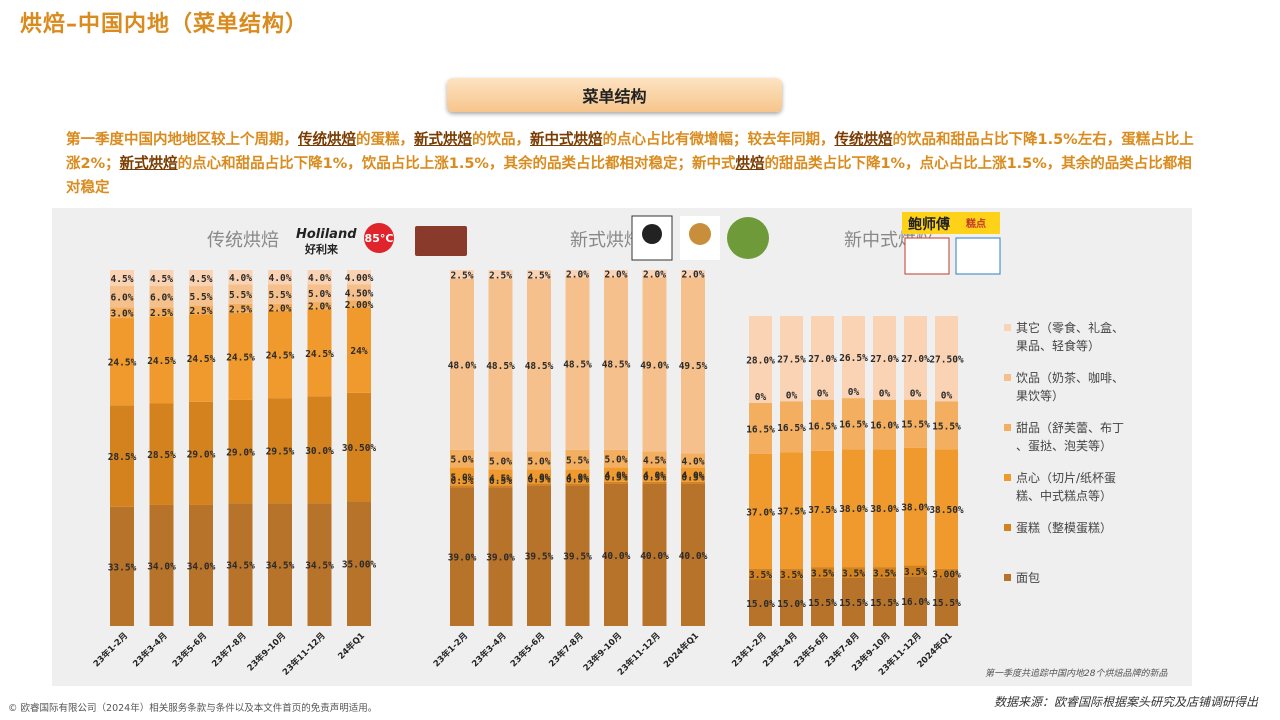 The width and height of the screenshot is (1280, 720). Describe the element at coordinates (450, 649) in the screenshot. I see `x-tick-label: 23年1-2月` at that location.